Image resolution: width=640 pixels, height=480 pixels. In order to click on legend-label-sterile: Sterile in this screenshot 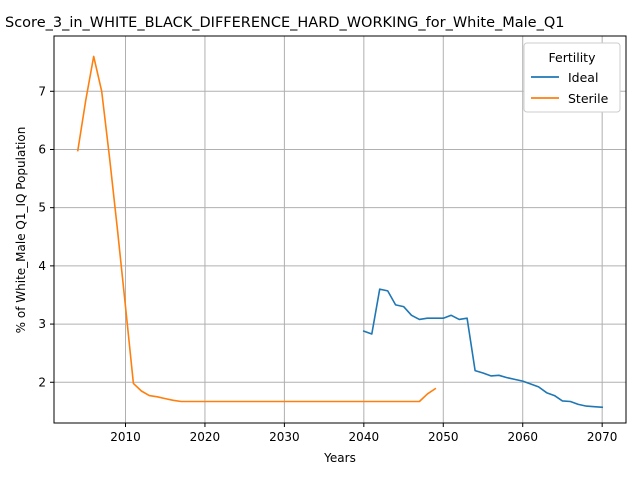, I will do `click(588, 98)`.